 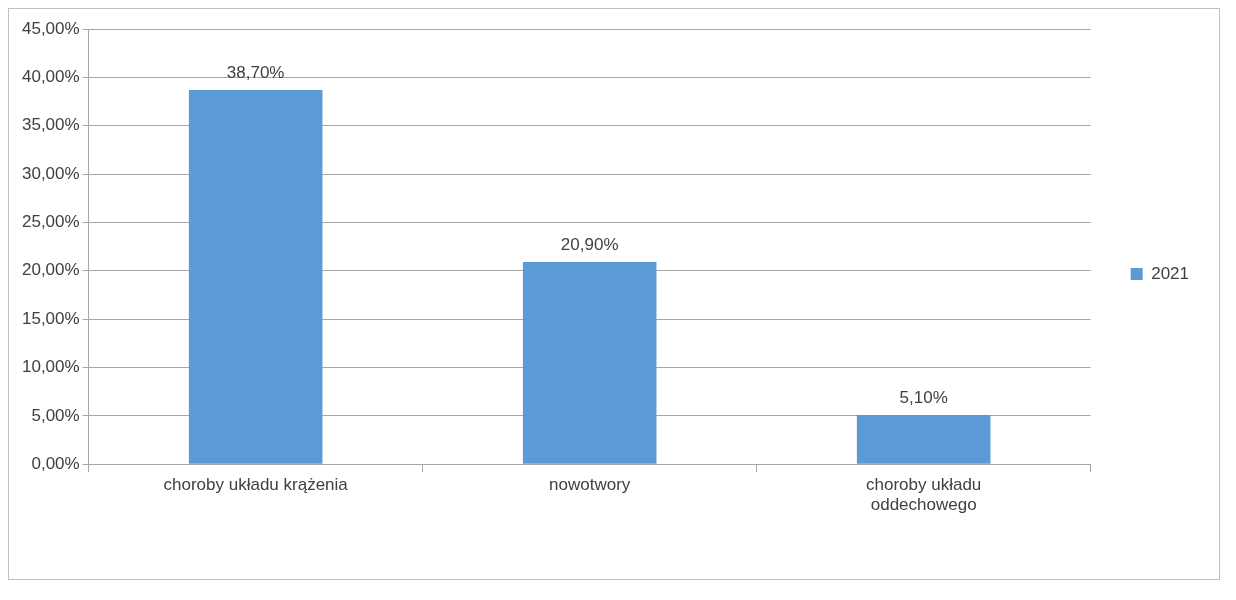 What do you see at coordinates (50, 125) in the screenshot?
I see `y-tick-label: 35,00%` at bounding box center [50, 125].